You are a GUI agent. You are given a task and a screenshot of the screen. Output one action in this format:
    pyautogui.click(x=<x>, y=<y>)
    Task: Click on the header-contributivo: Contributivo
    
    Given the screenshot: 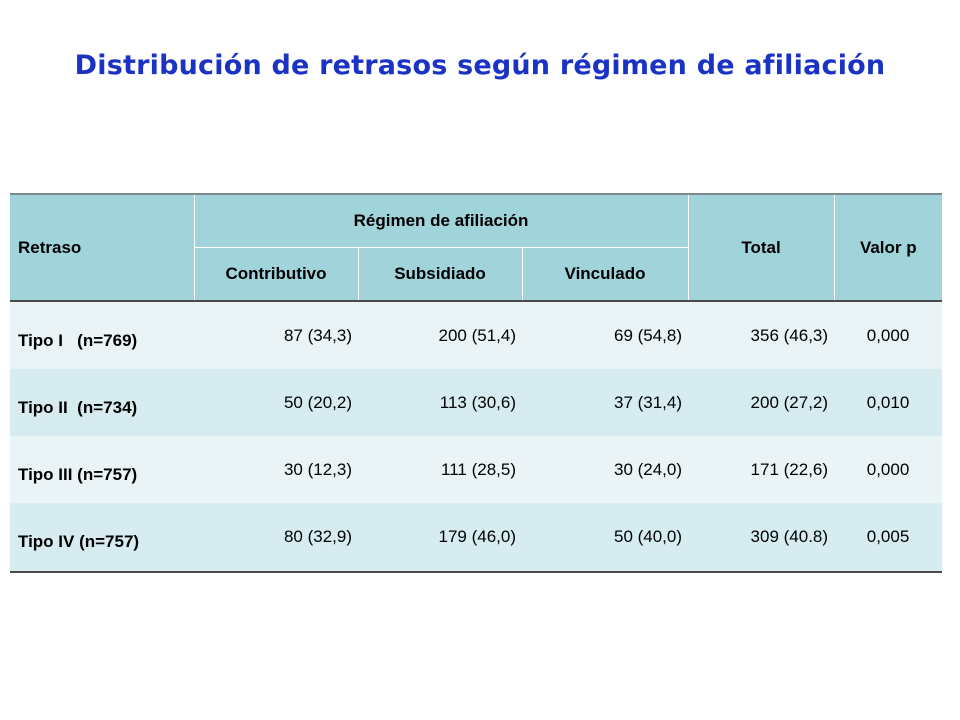 What is the action you would take?
    pyautogui.click(x=275, y=274)
    